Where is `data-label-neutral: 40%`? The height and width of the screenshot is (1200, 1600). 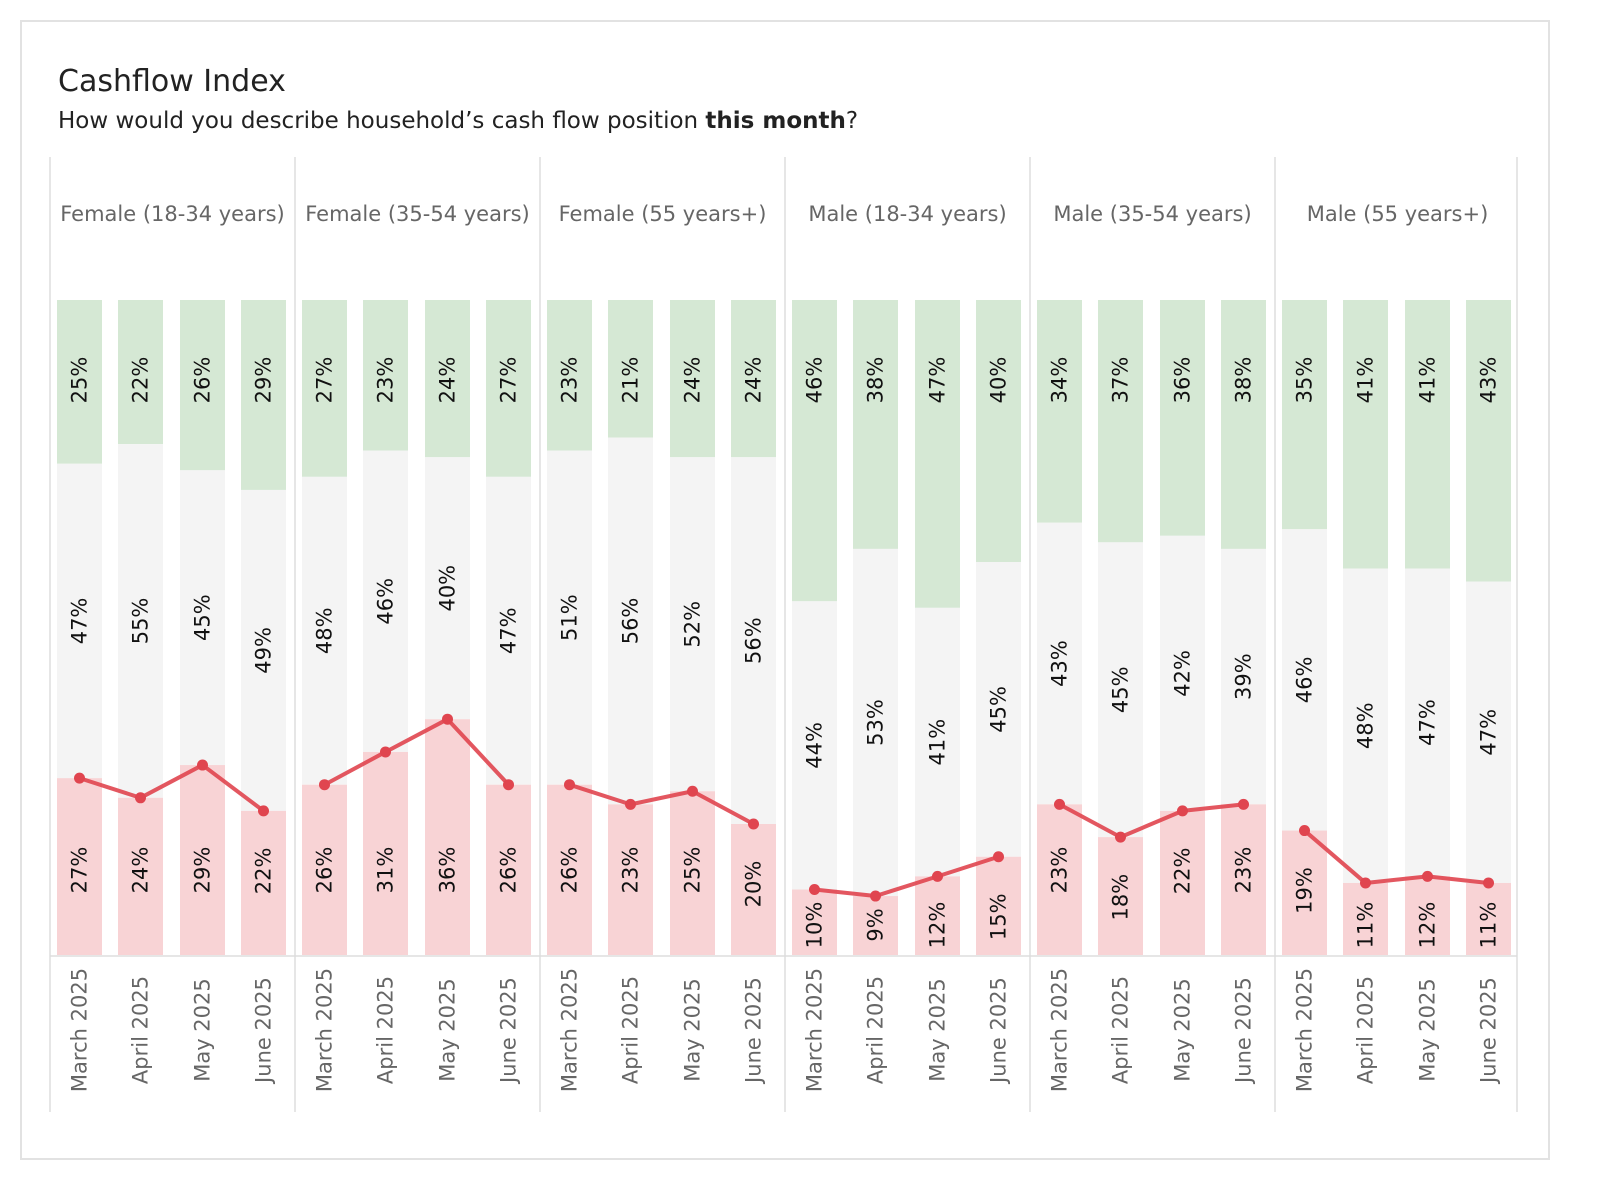 data-label-neutral: 40% is located at coordinates (448, 588).